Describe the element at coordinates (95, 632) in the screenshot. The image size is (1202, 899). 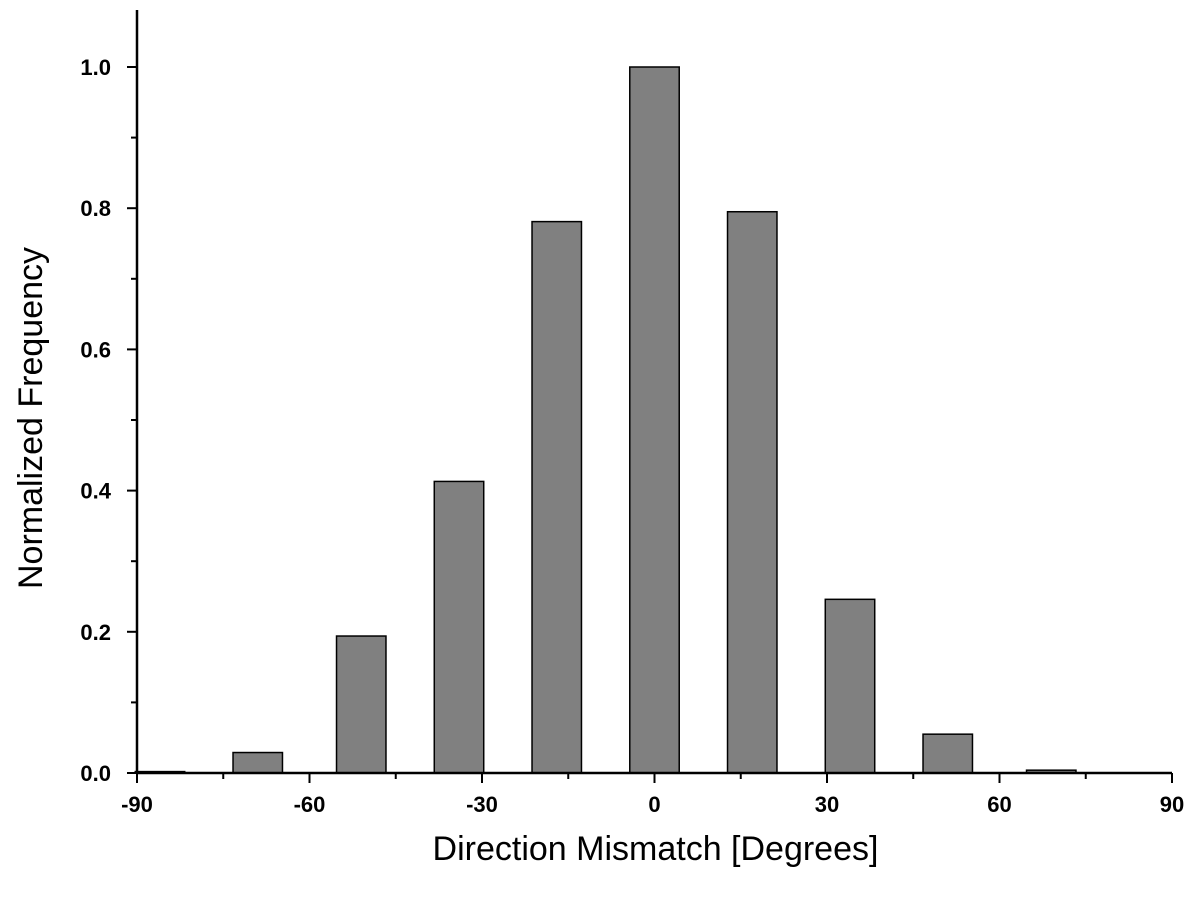
I see `y-tick-label: 0.2` at that location.